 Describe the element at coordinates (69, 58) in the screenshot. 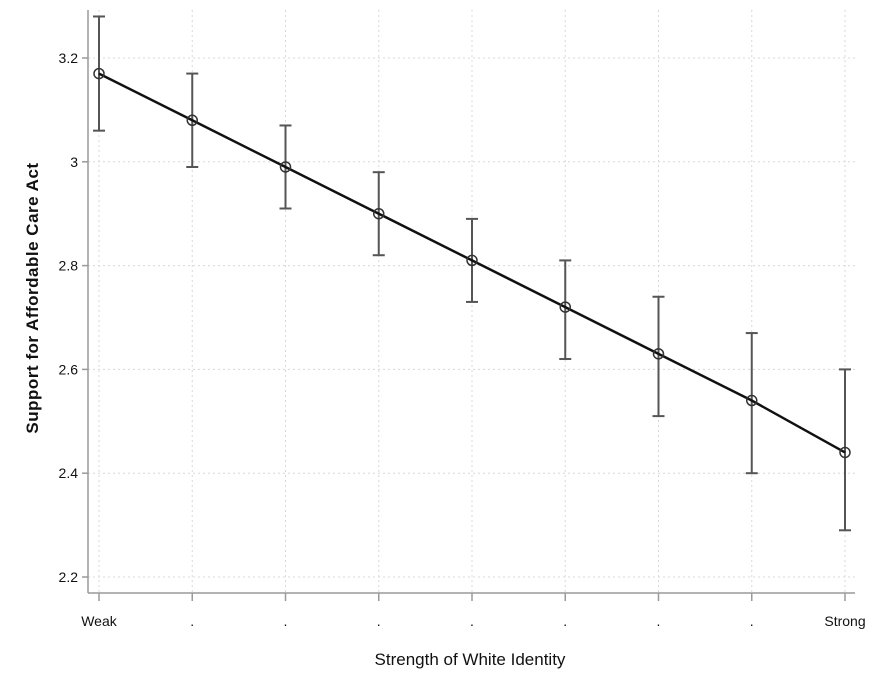

I see `y-tick-label: 3.2` at that location.